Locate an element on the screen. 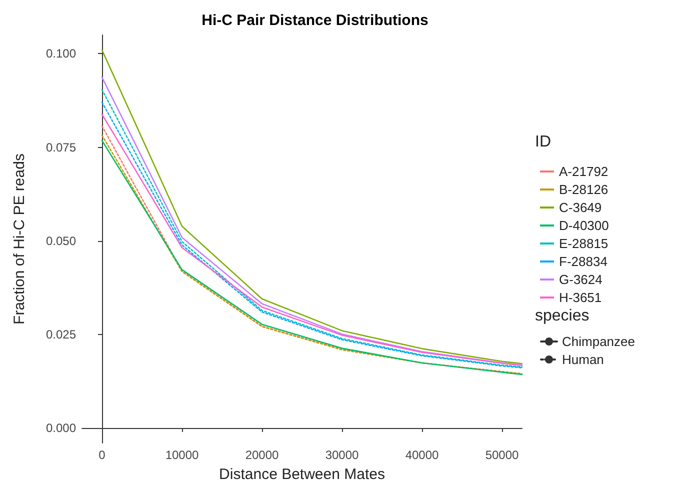  legend-label: C-3649 is located at coordinates (580, 207).